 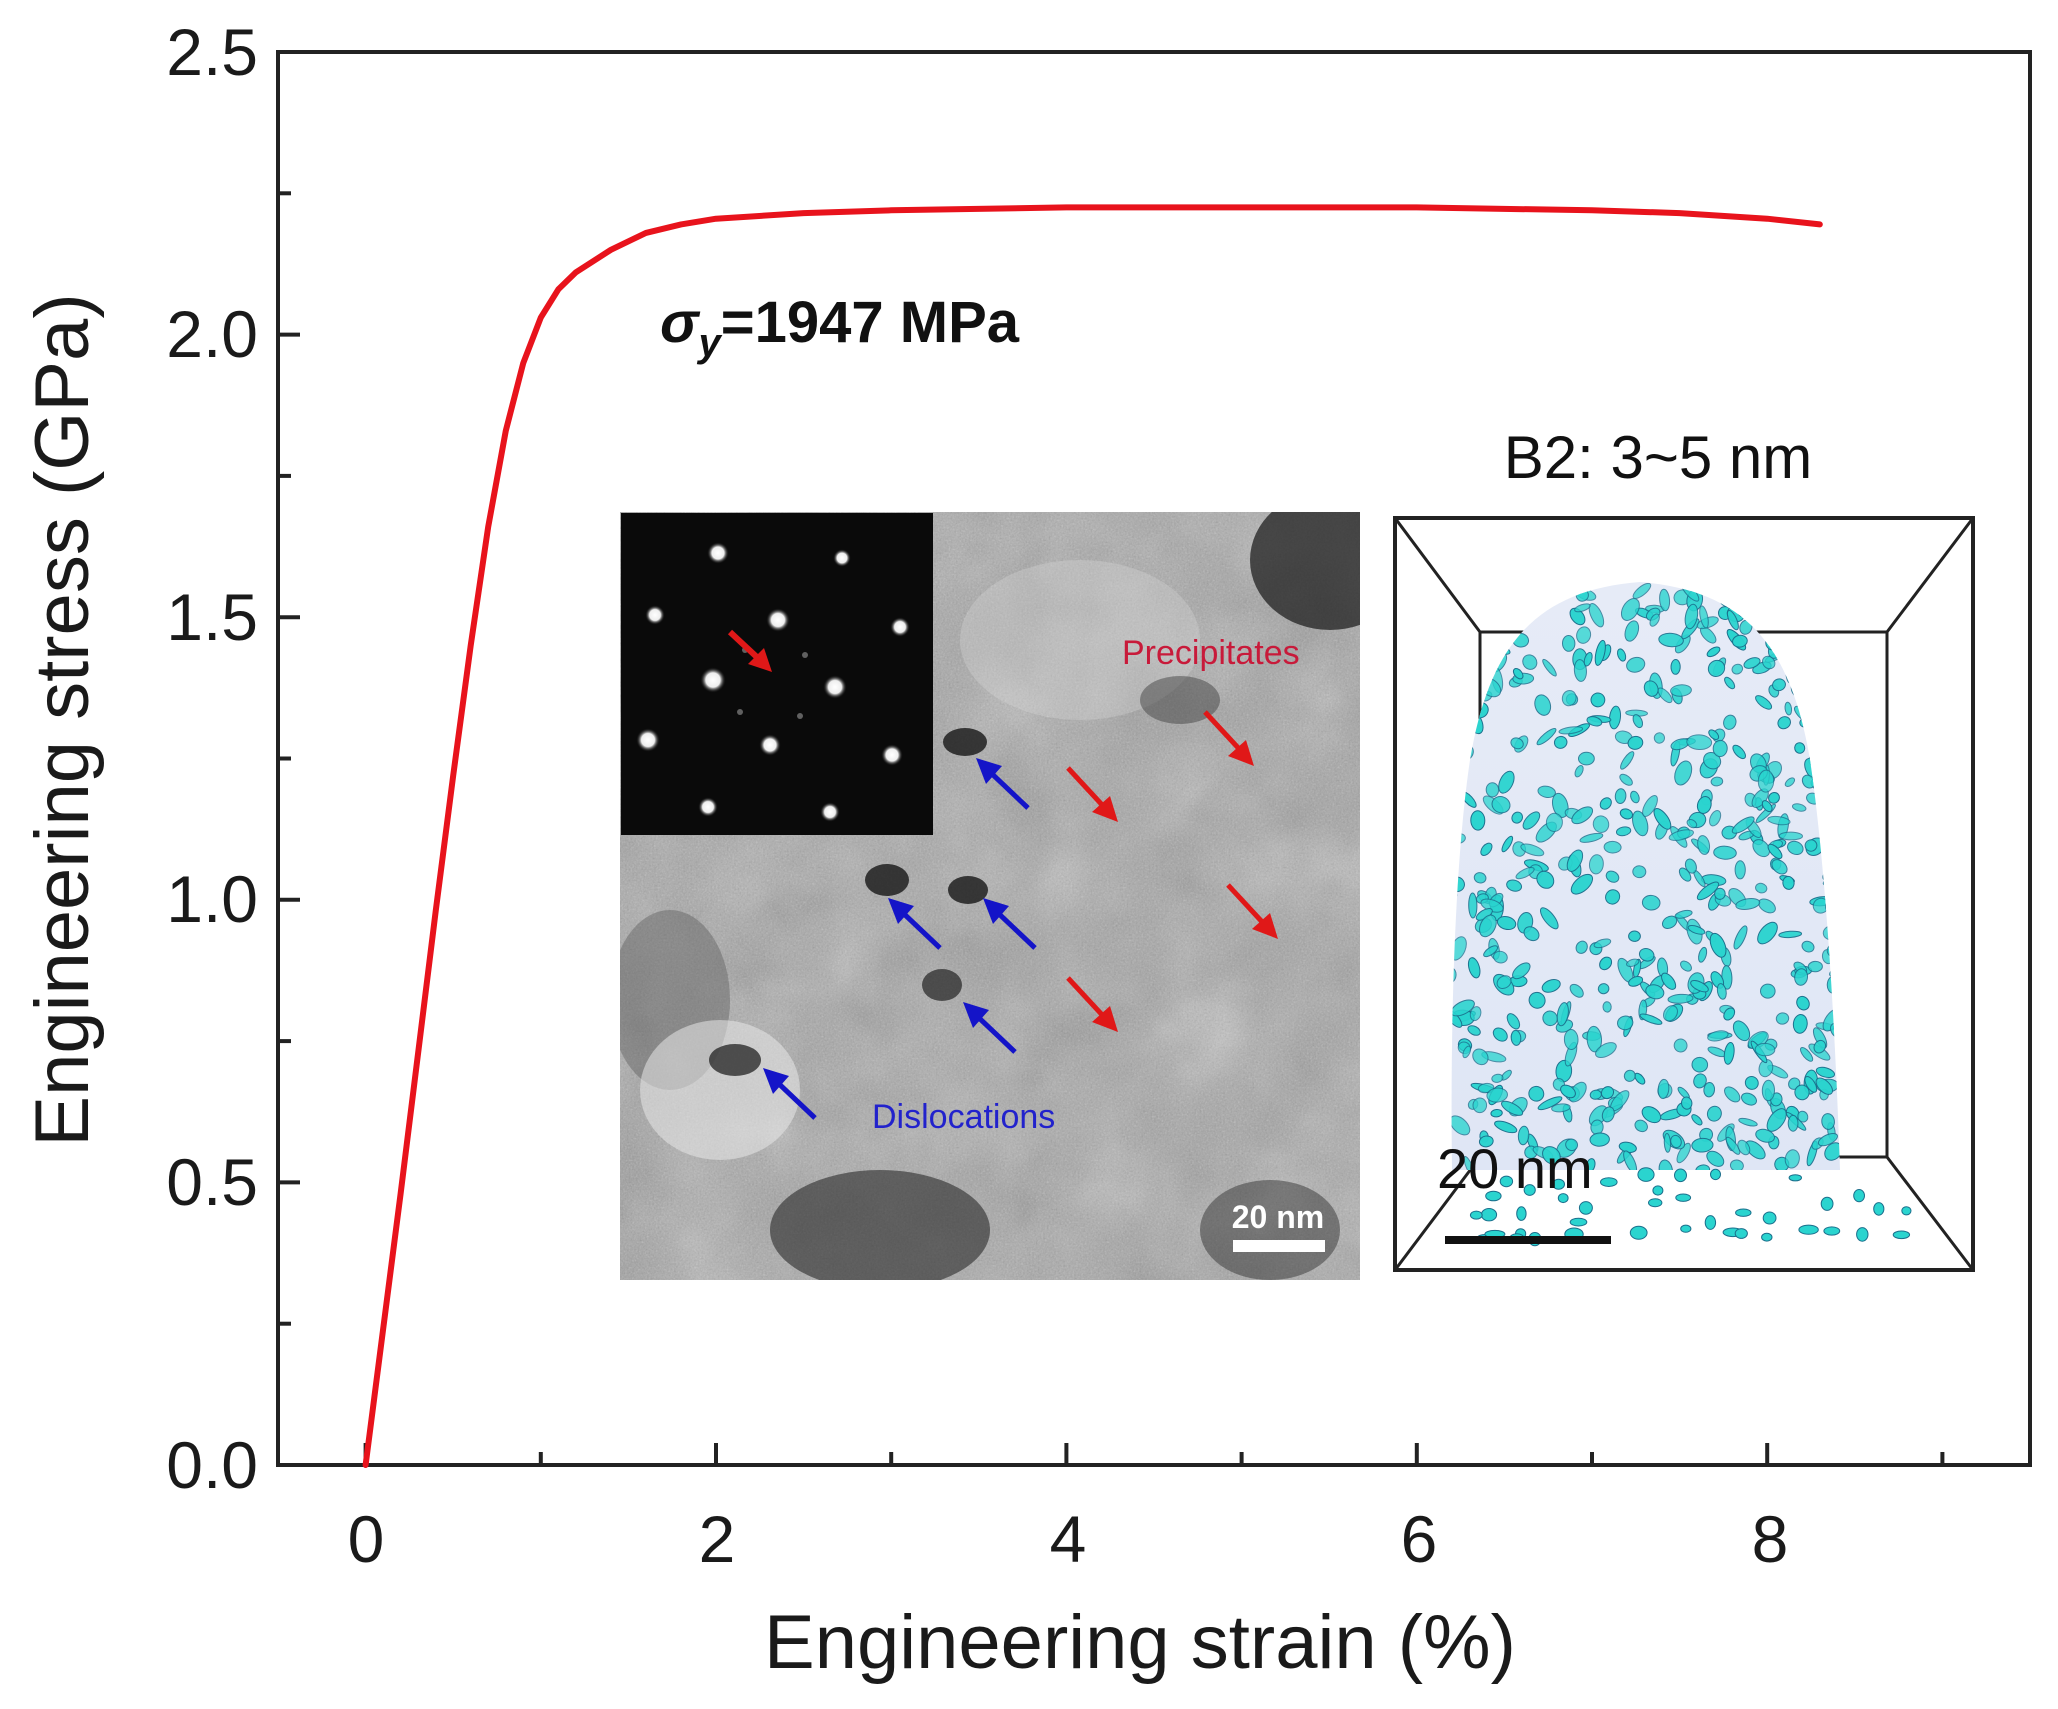 What do you see at coordinates (212, 52) in the screenshot?
I see `y-tick-label-2-5: 2.5` at bounding box center [212, 52].